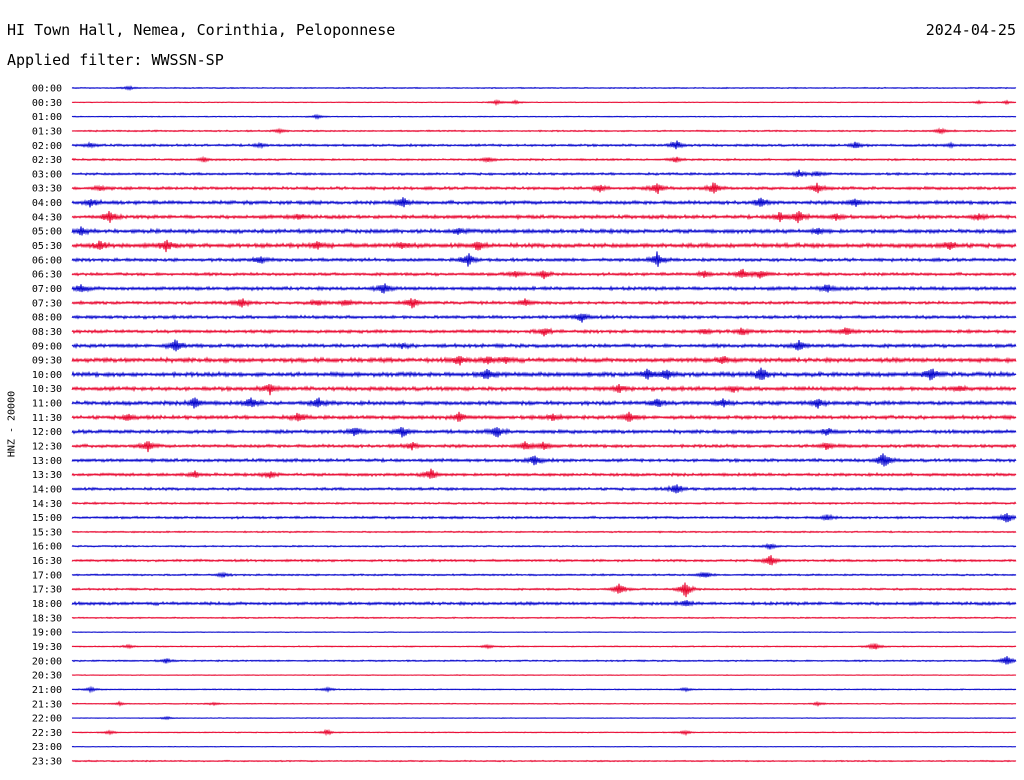 This screenshot has width=1024, height=780. Describe the element at coordinates (47, 618) in the screenshot. I see `row-time-label: 18:30` at that location.